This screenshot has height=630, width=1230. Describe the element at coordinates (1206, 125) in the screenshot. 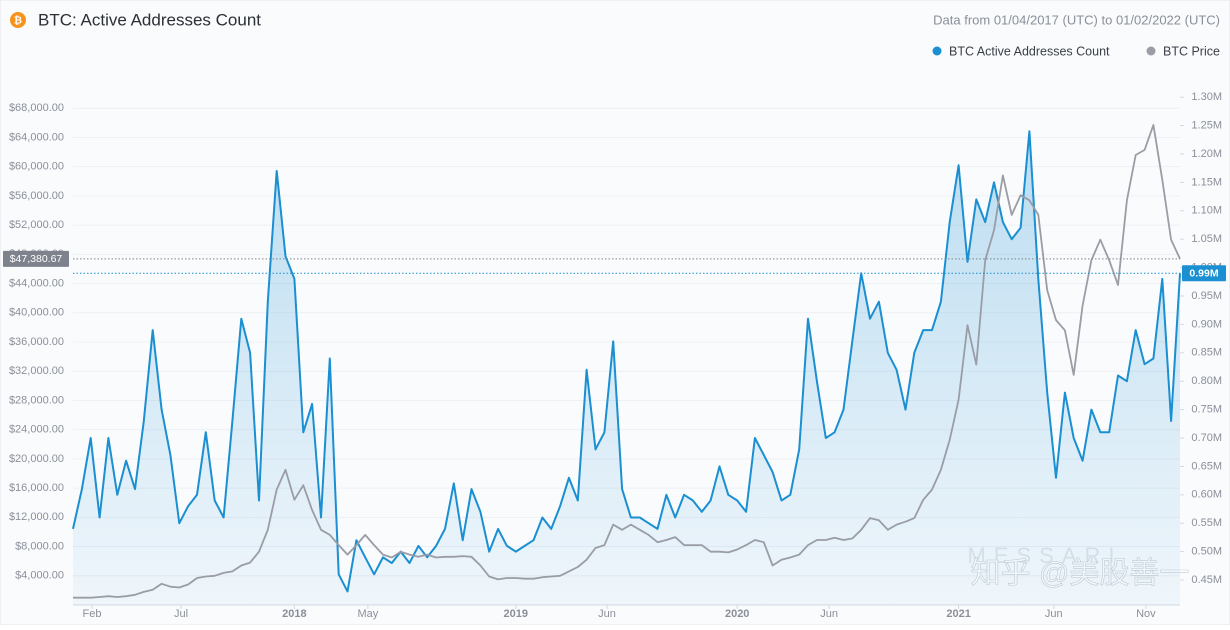

I see `y2-tick-label: 1.25M` at that location.